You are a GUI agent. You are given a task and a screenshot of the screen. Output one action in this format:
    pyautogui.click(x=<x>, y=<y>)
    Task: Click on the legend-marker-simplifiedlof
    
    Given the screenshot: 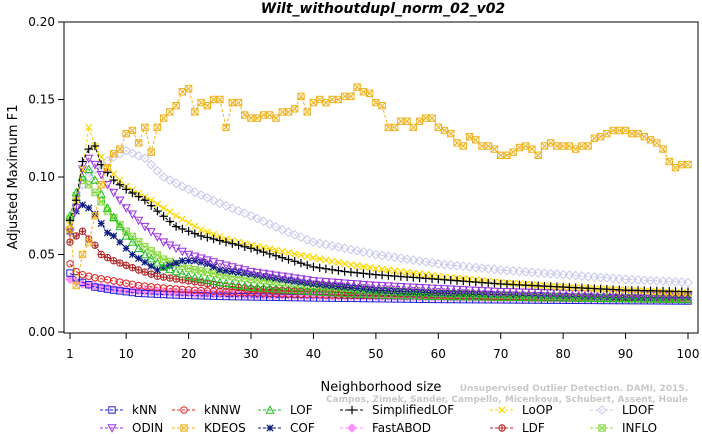 What is the action you would take?
    pyautogui.click(x=352, y=410)
    